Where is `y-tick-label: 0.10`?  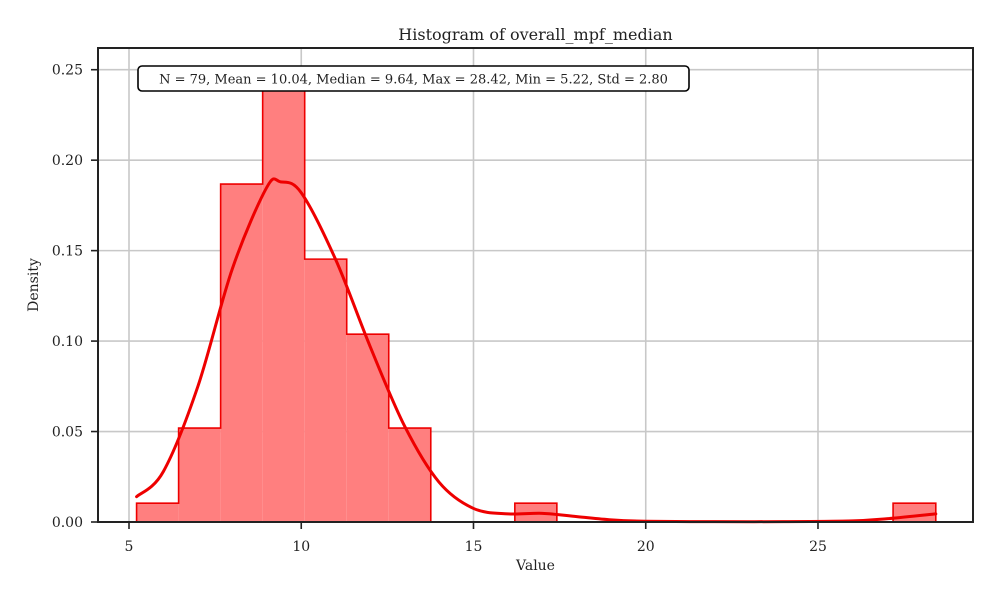
y-tick-label: 0.10 is located at coordinates (67, 342).